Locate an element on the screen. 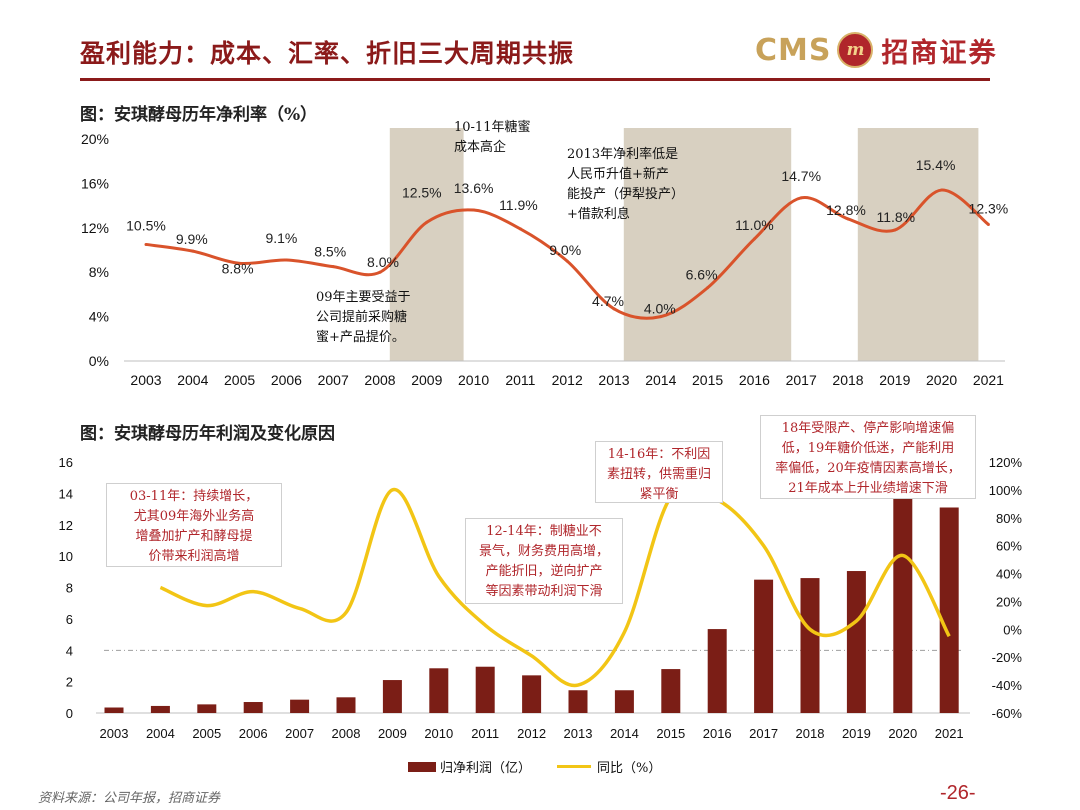 The image size is (1080, 810). chart1-y-tick: 8% is located at coordinates (99, 272).